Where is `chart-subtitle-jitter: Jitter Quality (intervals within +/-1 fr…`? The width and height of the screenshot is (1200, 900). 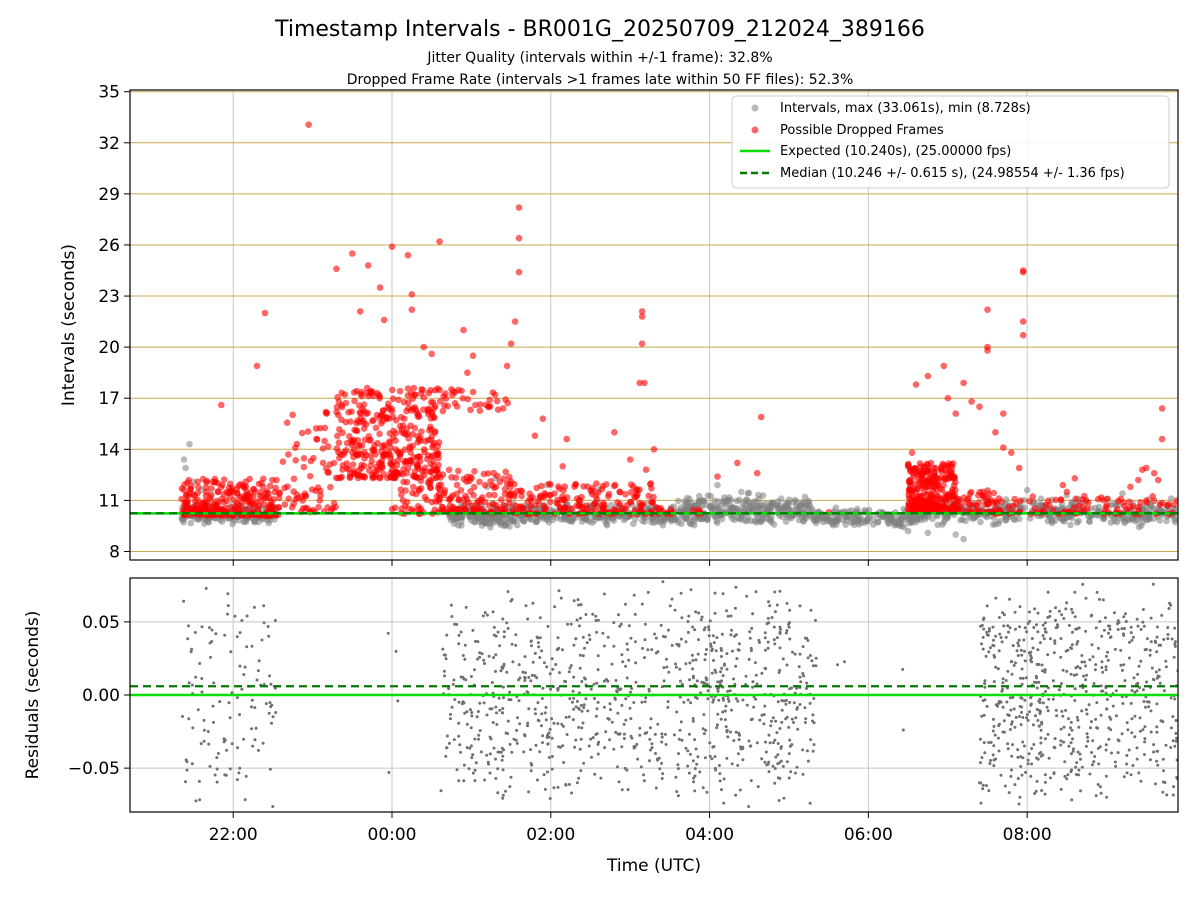 chart-subtitle-jitter: Jitter Quality (intervals within +/-1 fr… is located at coordinates (599, 58).